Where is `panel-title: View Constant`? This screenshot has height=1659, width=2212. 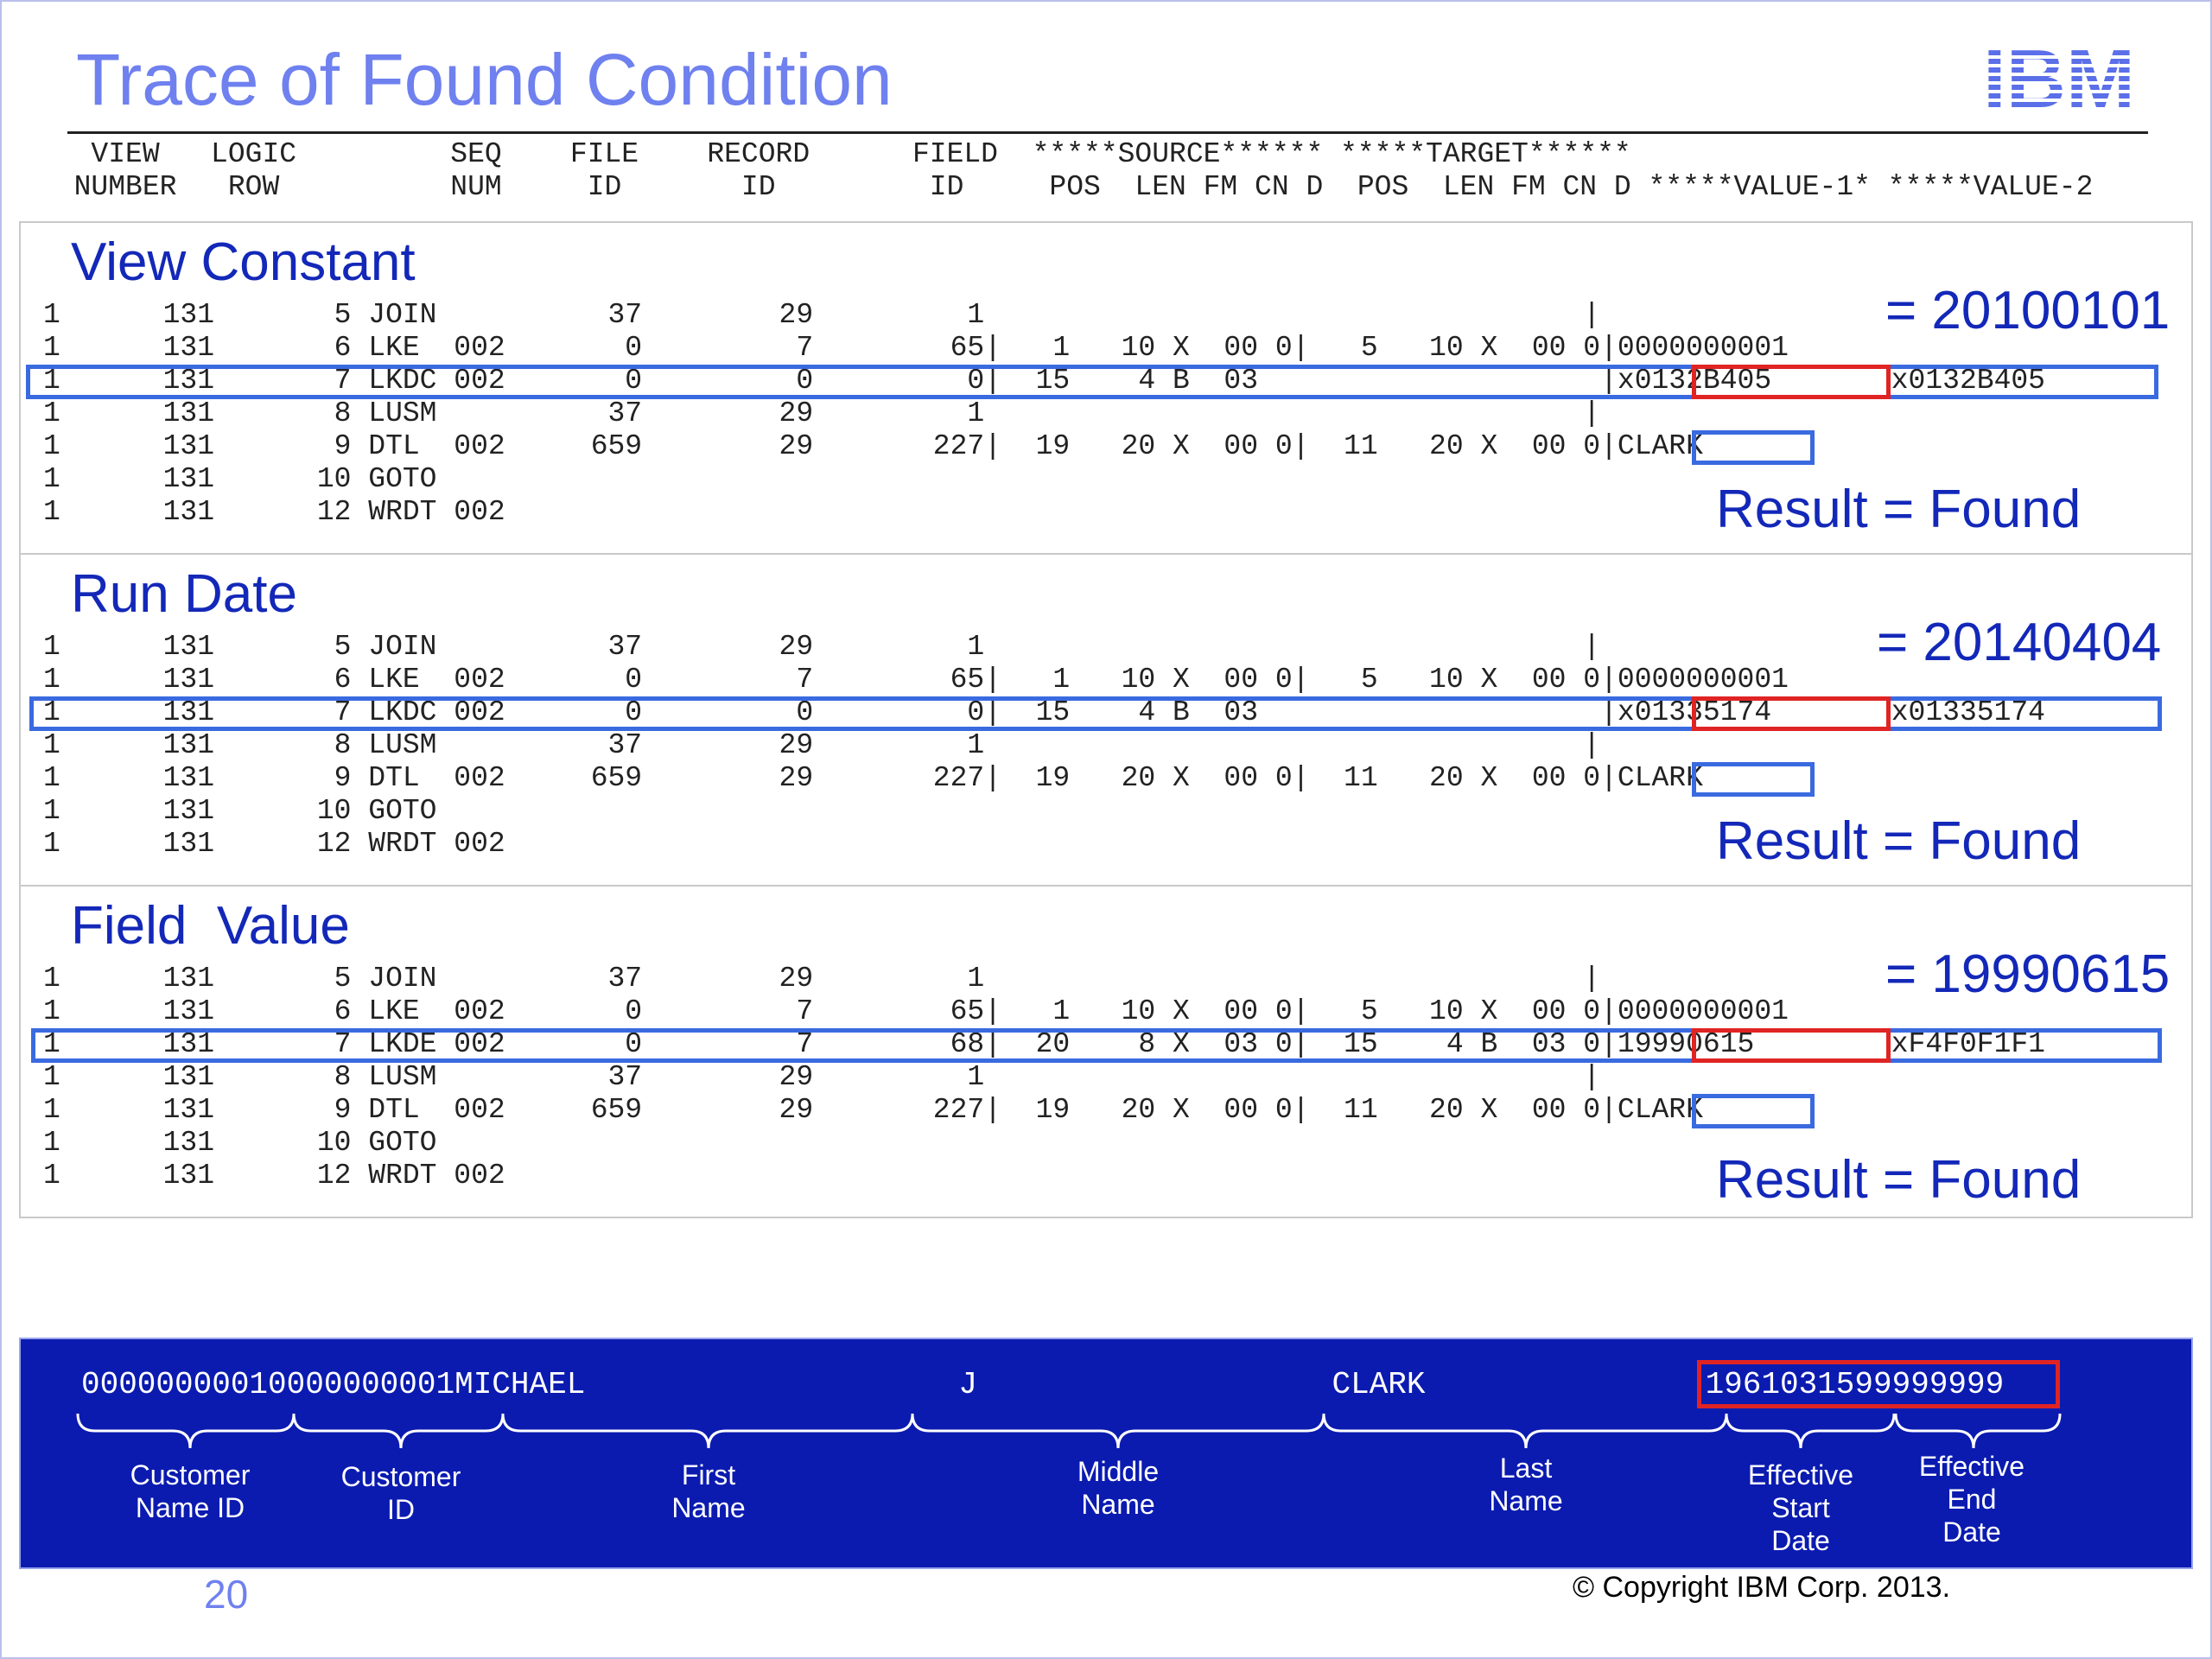 panel-title: View Constant is located at coordinates (243, 262).